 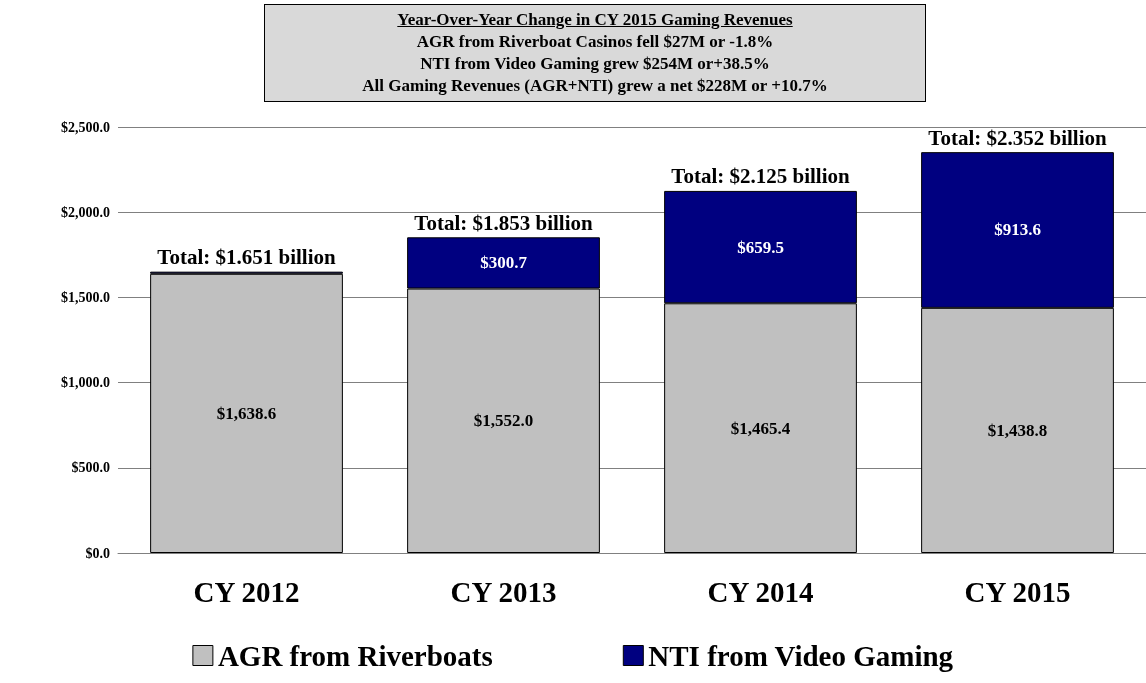 What do you see at coordinates (503, 421) in the screenshot?
I see `data-label: $1,552.0` at bounding box center [503, 421].